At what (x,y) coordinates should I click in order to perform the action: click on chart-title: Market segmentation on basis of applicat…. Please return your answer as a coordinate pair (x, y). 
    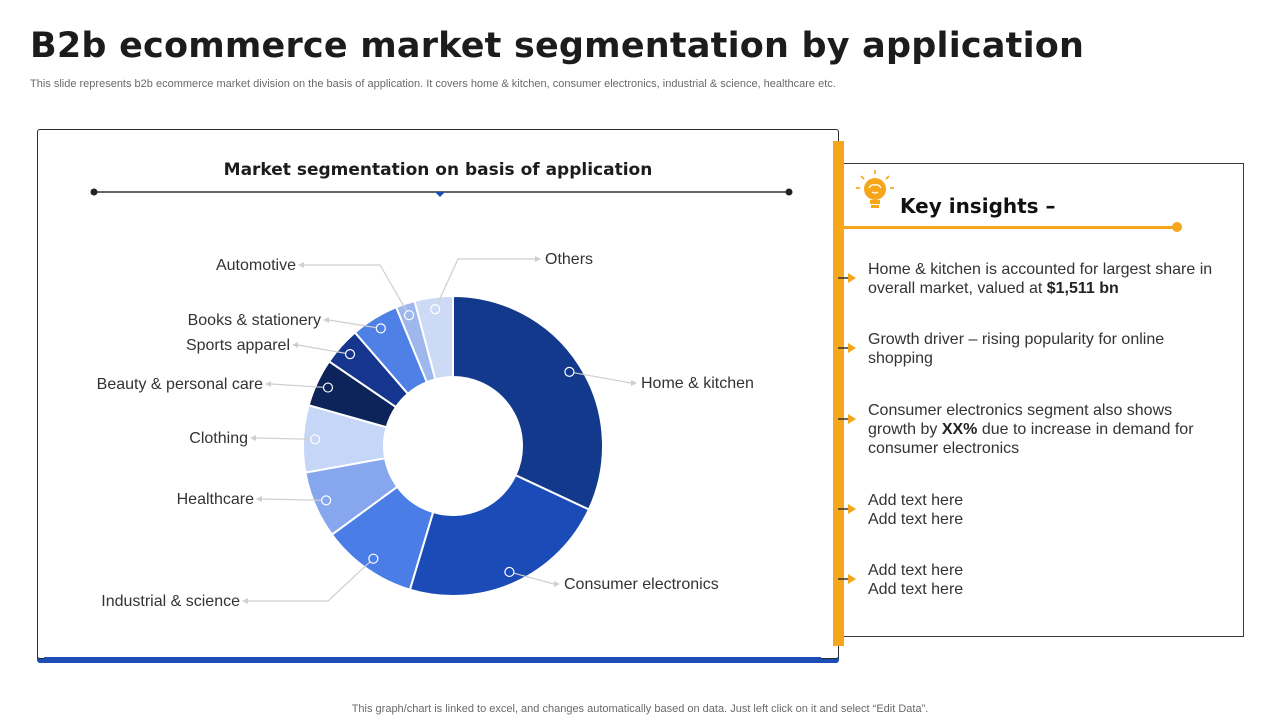
    Looking at the image, I should click on (438, 170).